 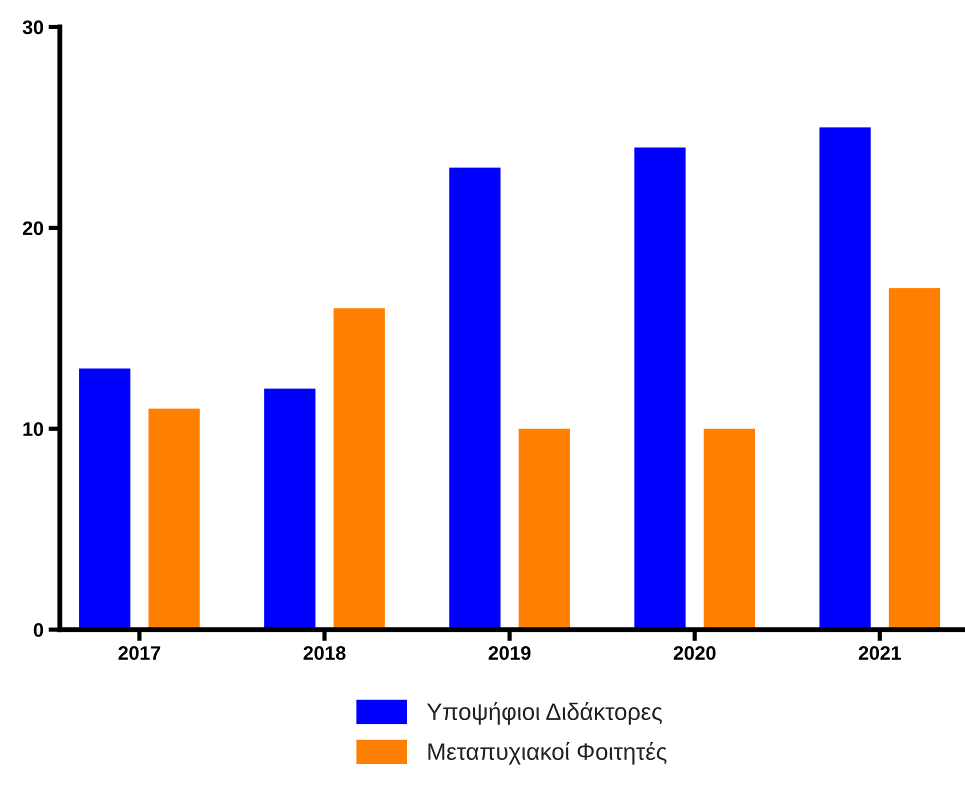 What do you see at coordinates (39, 630) in the screenshot?
I see `y-tick-label: 0` at bounding box center [39, 630].